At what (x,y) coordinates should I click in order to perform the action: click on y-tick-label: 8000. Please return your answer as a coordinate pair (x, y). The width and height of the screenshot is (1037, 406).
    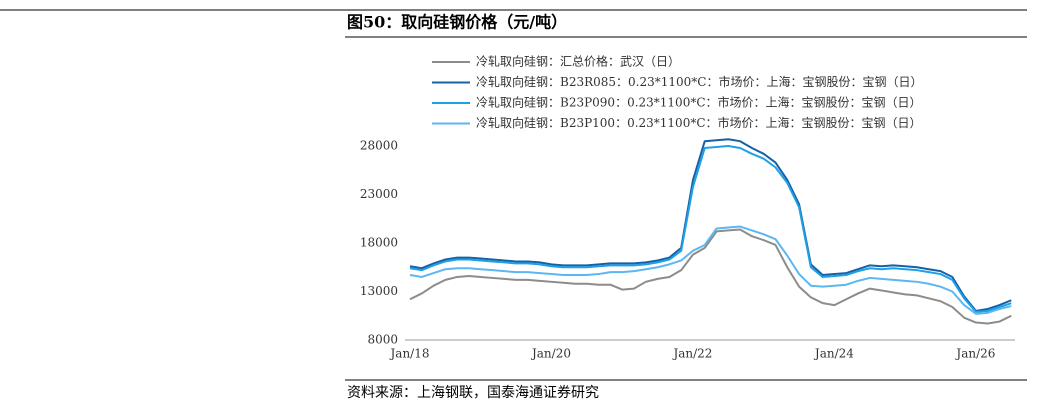
    Looking at the image, I should click on (382, 340).